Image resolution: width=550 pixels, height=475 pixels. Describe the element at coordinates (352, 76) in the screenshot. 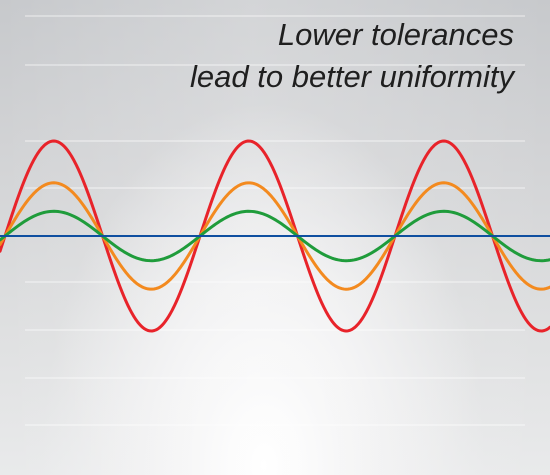

I see `headline-line-2: lead to better uniformity` at that location.